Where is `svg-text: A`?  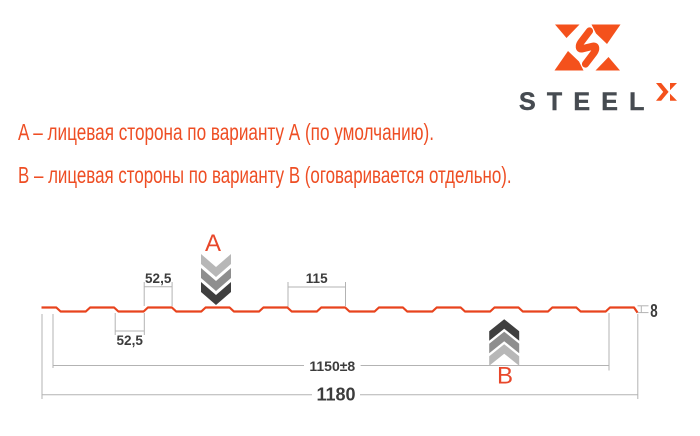 svg-text: A is located at coordinates (213, 243).